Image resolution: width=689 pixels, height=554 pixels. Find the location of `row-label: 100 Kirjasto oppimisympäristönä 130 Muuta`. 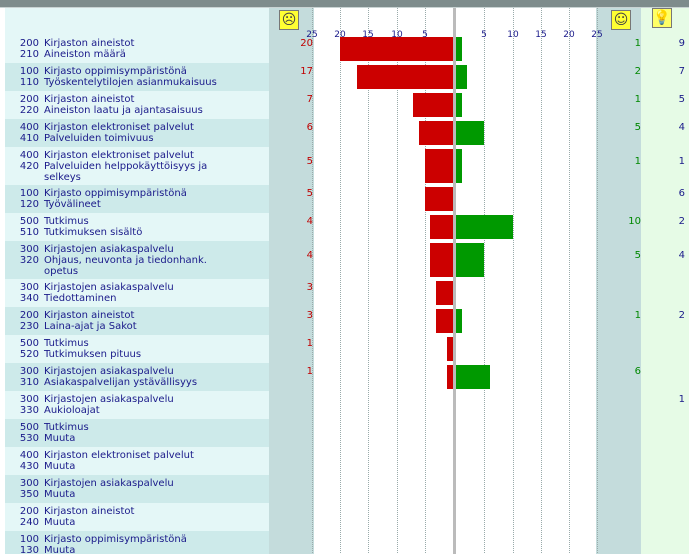

row-label: 100 Kirjasto oppimisympäristönä 130 Muuta is located at coordinates (137, 542).